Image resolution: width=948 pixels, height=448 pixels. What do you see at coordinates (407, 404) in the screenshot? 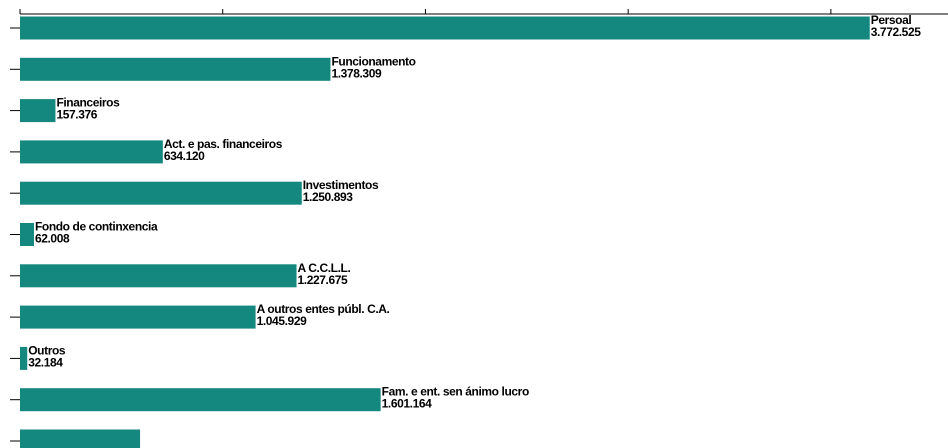
I see `bar-value-label: 1.601.164` at bounding box center [407, 404].